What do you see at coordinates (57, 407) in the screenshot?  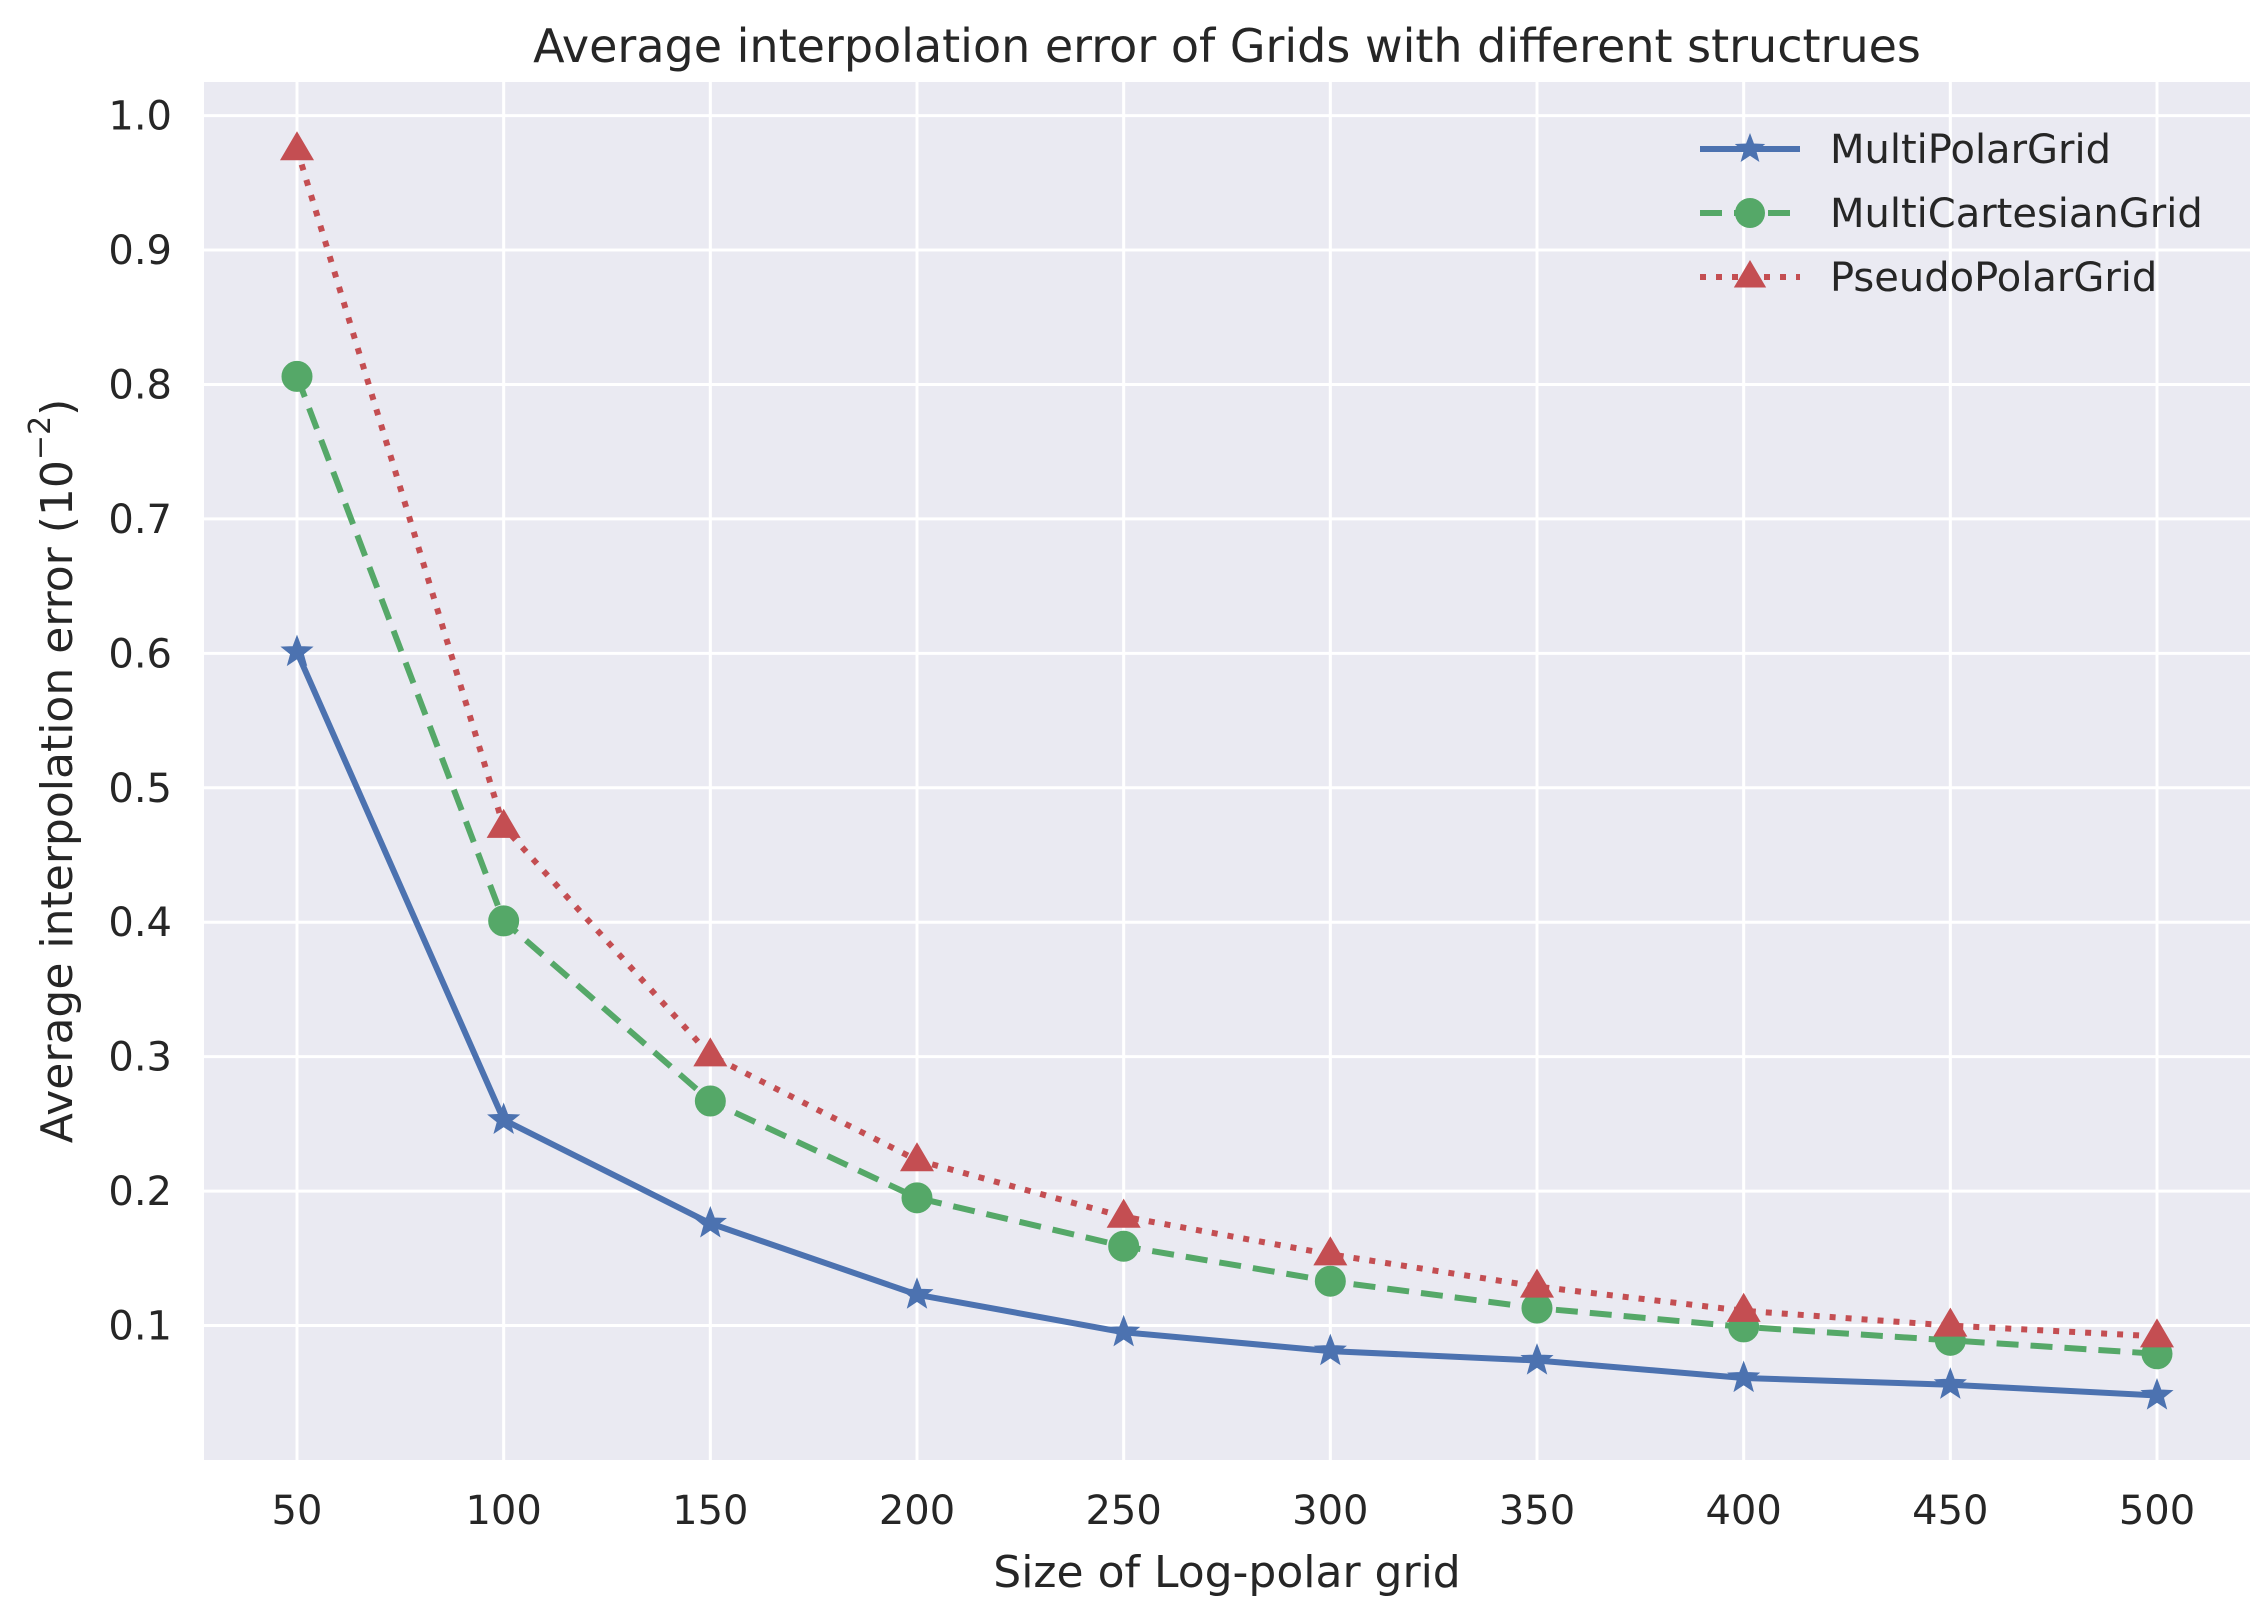 I see `y-axis-label-close: )` at bounding box center [57, 407].